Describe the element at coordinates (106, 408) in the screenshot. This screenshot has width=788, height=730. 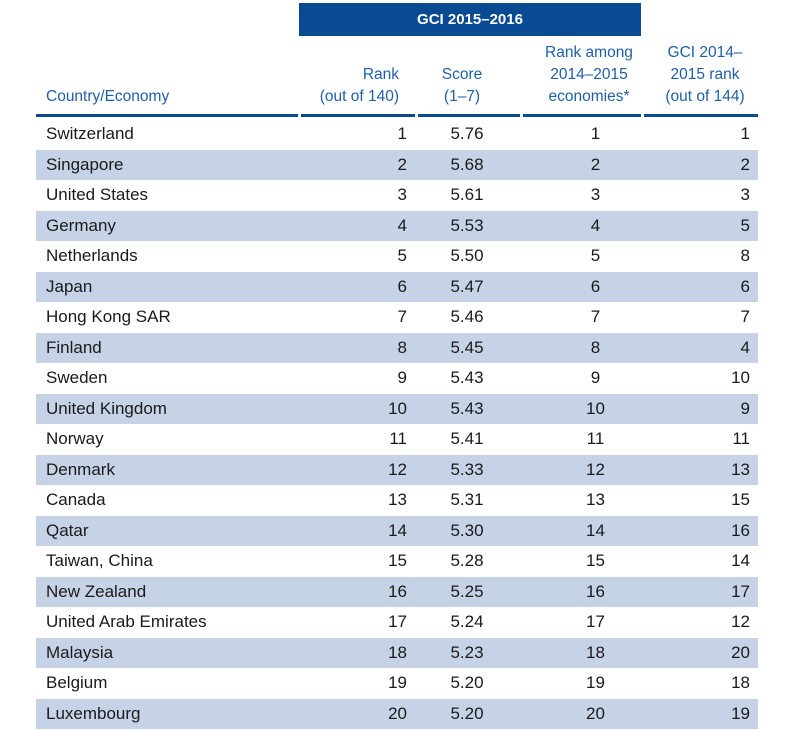
I see `country-cell: United Kingdom` at that location.